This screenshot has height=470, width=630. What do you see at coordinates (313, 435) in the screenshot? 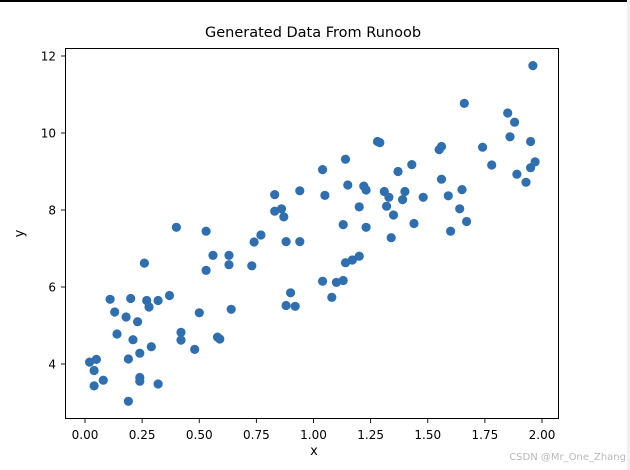
I see `x-tick-label: 1.00` at bounding box center [313, 435].